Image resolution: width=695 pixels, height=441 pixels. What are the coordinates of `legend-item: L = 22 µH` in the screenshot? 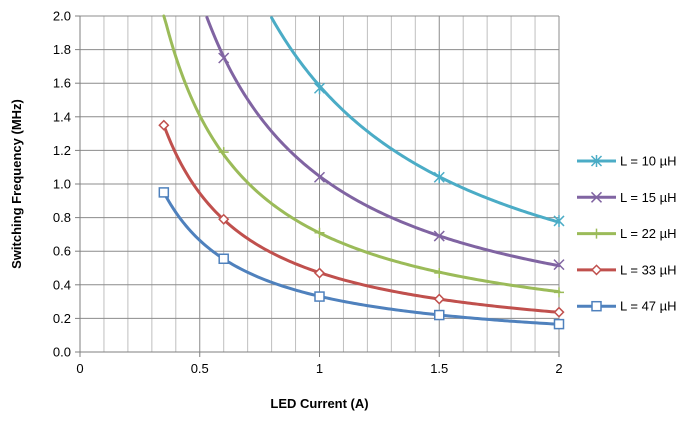 It's located at (627, 233).